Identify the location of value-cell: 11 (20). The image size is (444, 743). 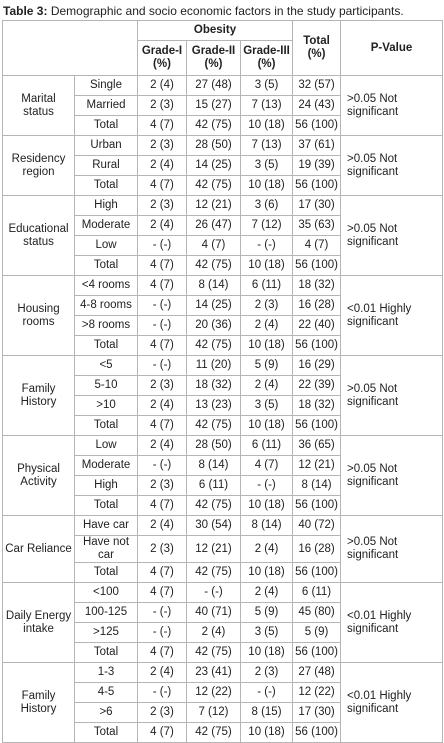
(213, 365).